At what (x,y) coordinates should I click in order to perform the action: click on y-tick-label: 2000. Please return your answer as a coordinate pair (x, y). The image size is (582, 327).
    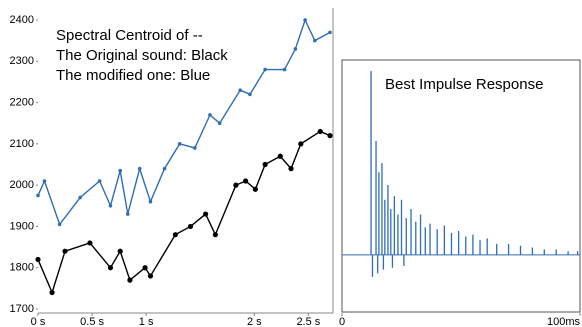
    Looking at the image, I should click on (22, 185).